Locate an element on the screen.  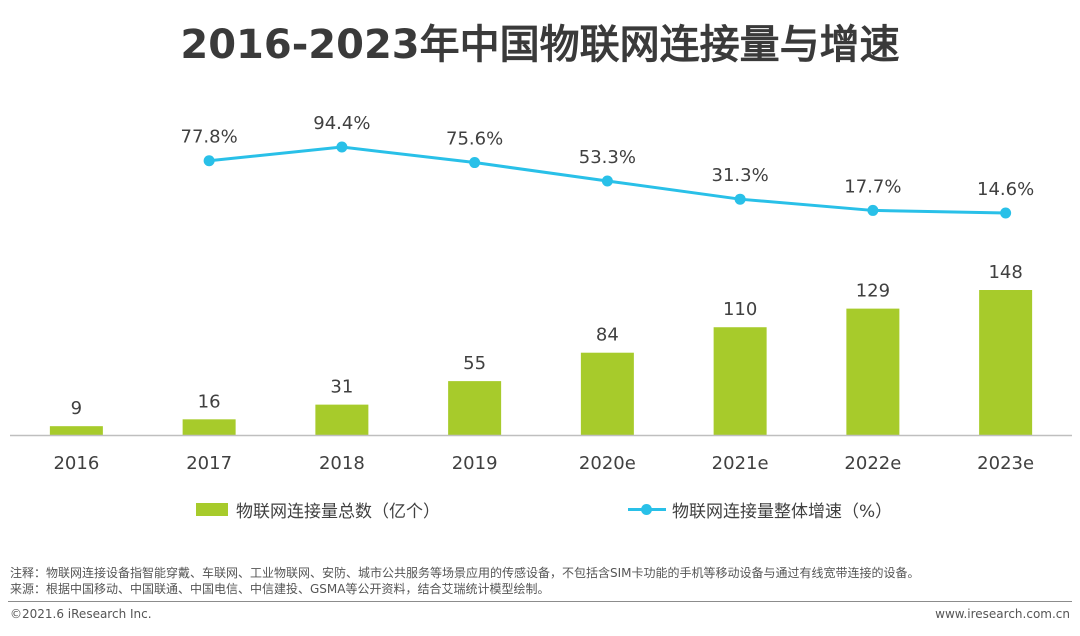
x-tick-label: 2017 is located at coordinates (209, 463).